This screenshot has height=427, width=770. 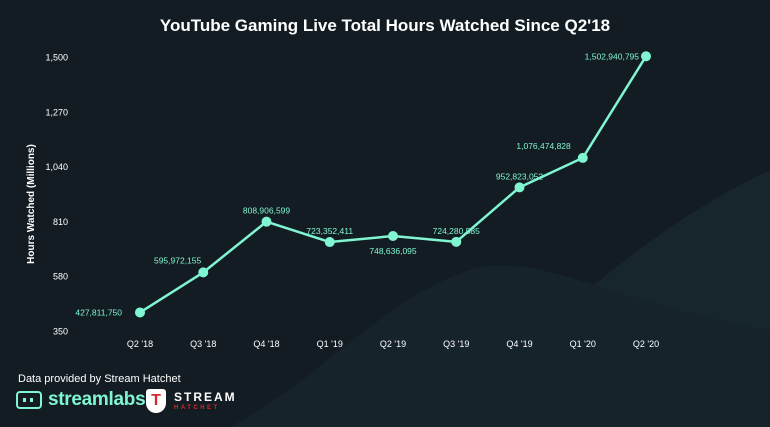 What do you see at coordinates (99, 379) in the screenshot?
I see `data-source-note: Data provided by Stream Hatchet` at bounding box center [99, 379].